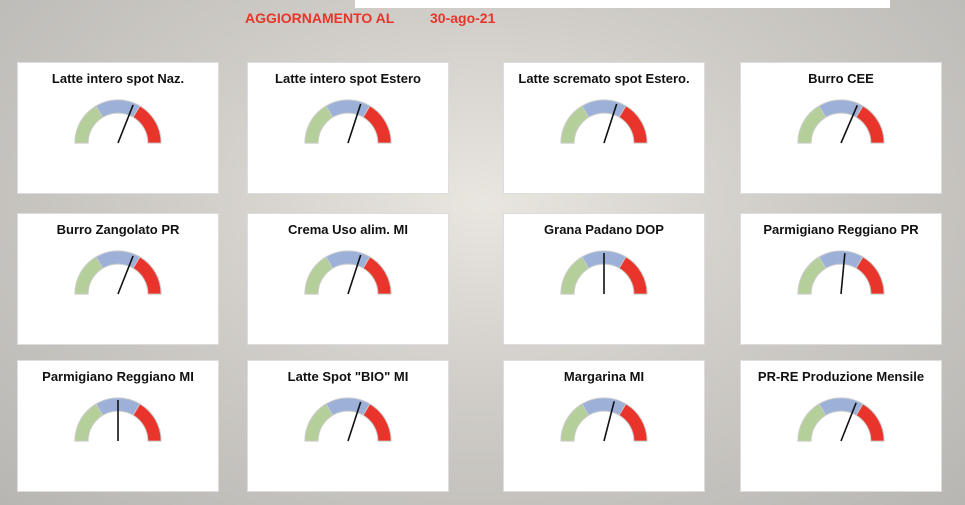  What do you see at coordinates (841, 229) in the screenshot?
I see `gauge-title: Parmigiano Reggiano PR` at bounding box center [841, 229].